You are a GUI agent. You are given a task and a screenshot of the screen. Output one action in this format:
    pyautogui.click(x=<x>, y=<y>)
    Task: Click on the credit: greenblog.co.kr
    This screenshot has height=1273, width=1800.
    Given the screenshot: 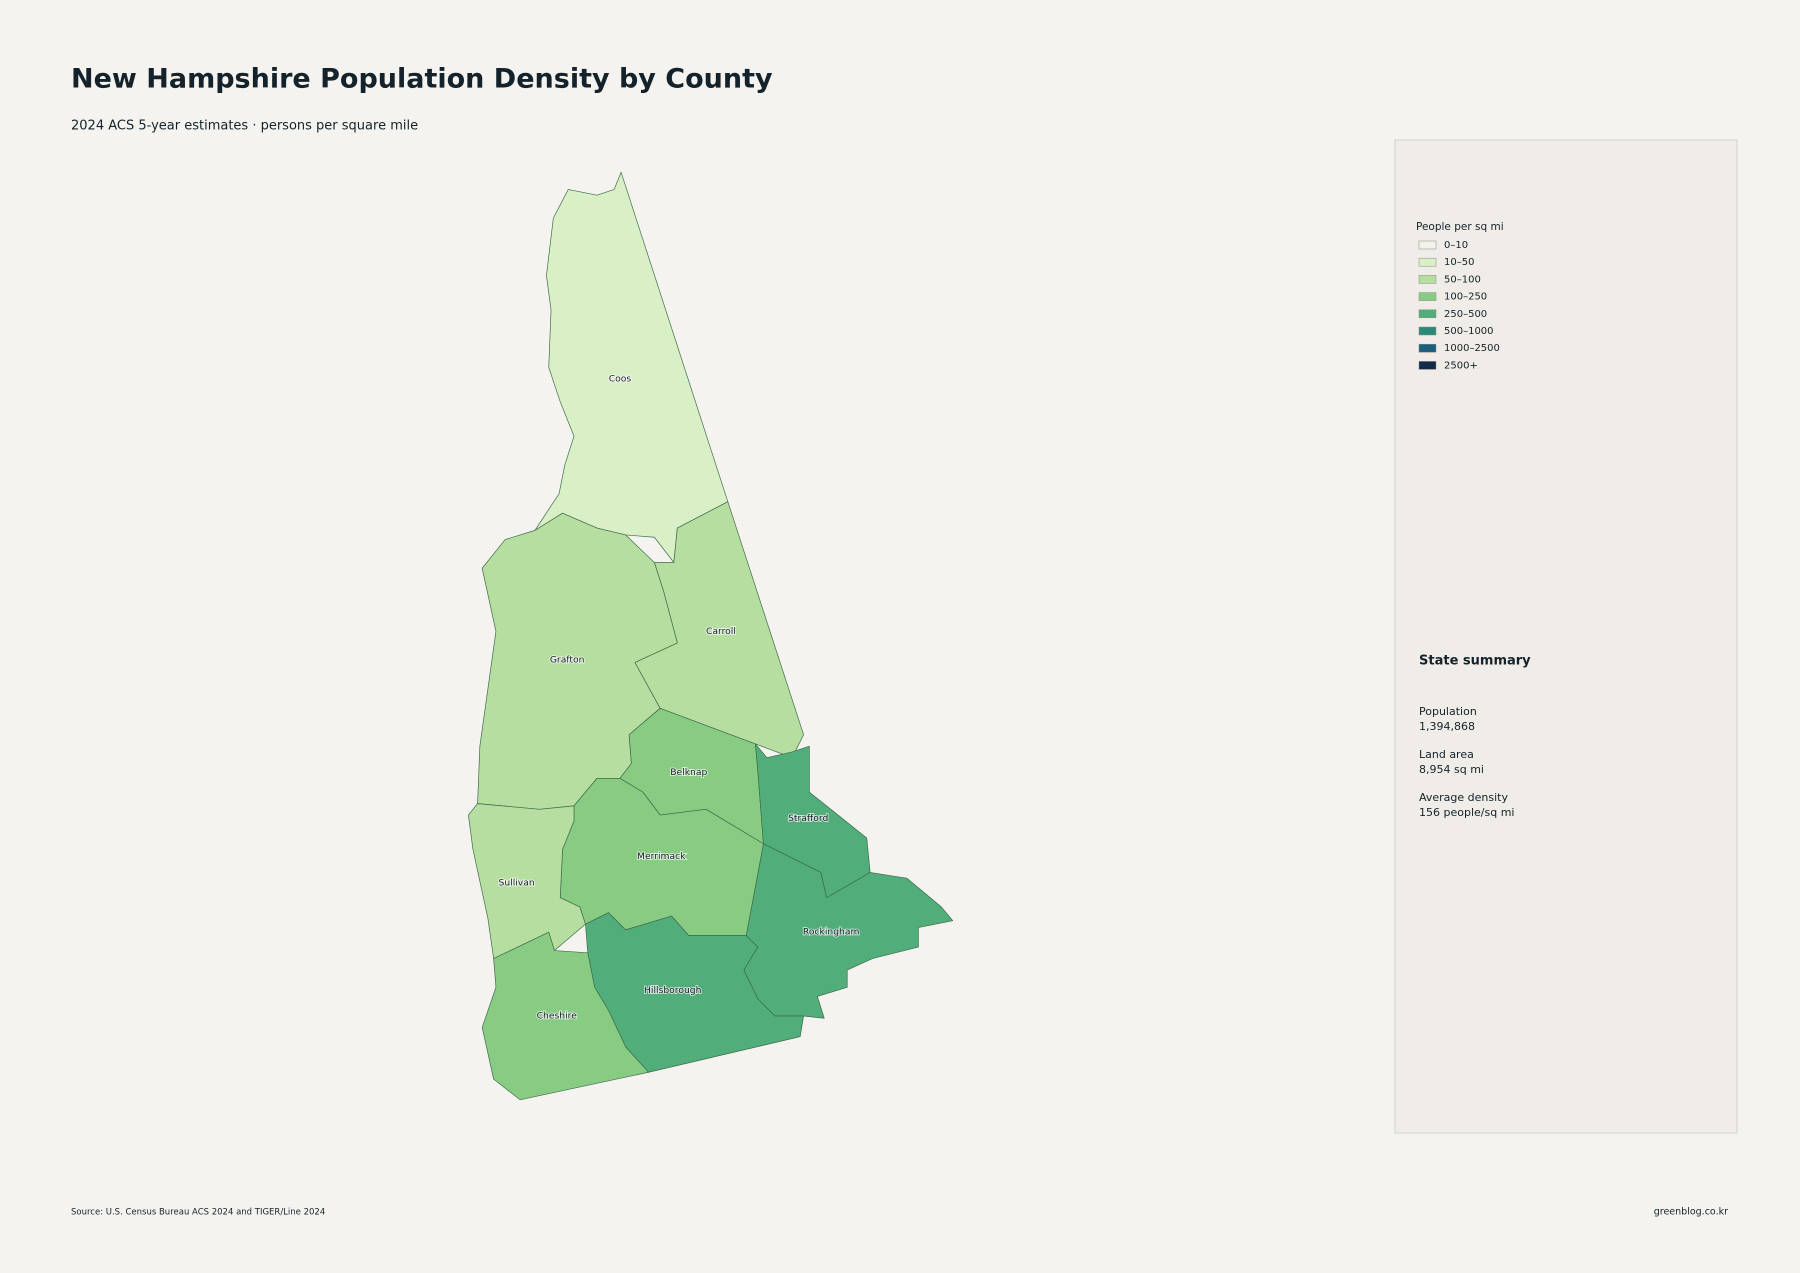 What is the action you would take?
    pyautogui.click(x=1691, y=1212)
    